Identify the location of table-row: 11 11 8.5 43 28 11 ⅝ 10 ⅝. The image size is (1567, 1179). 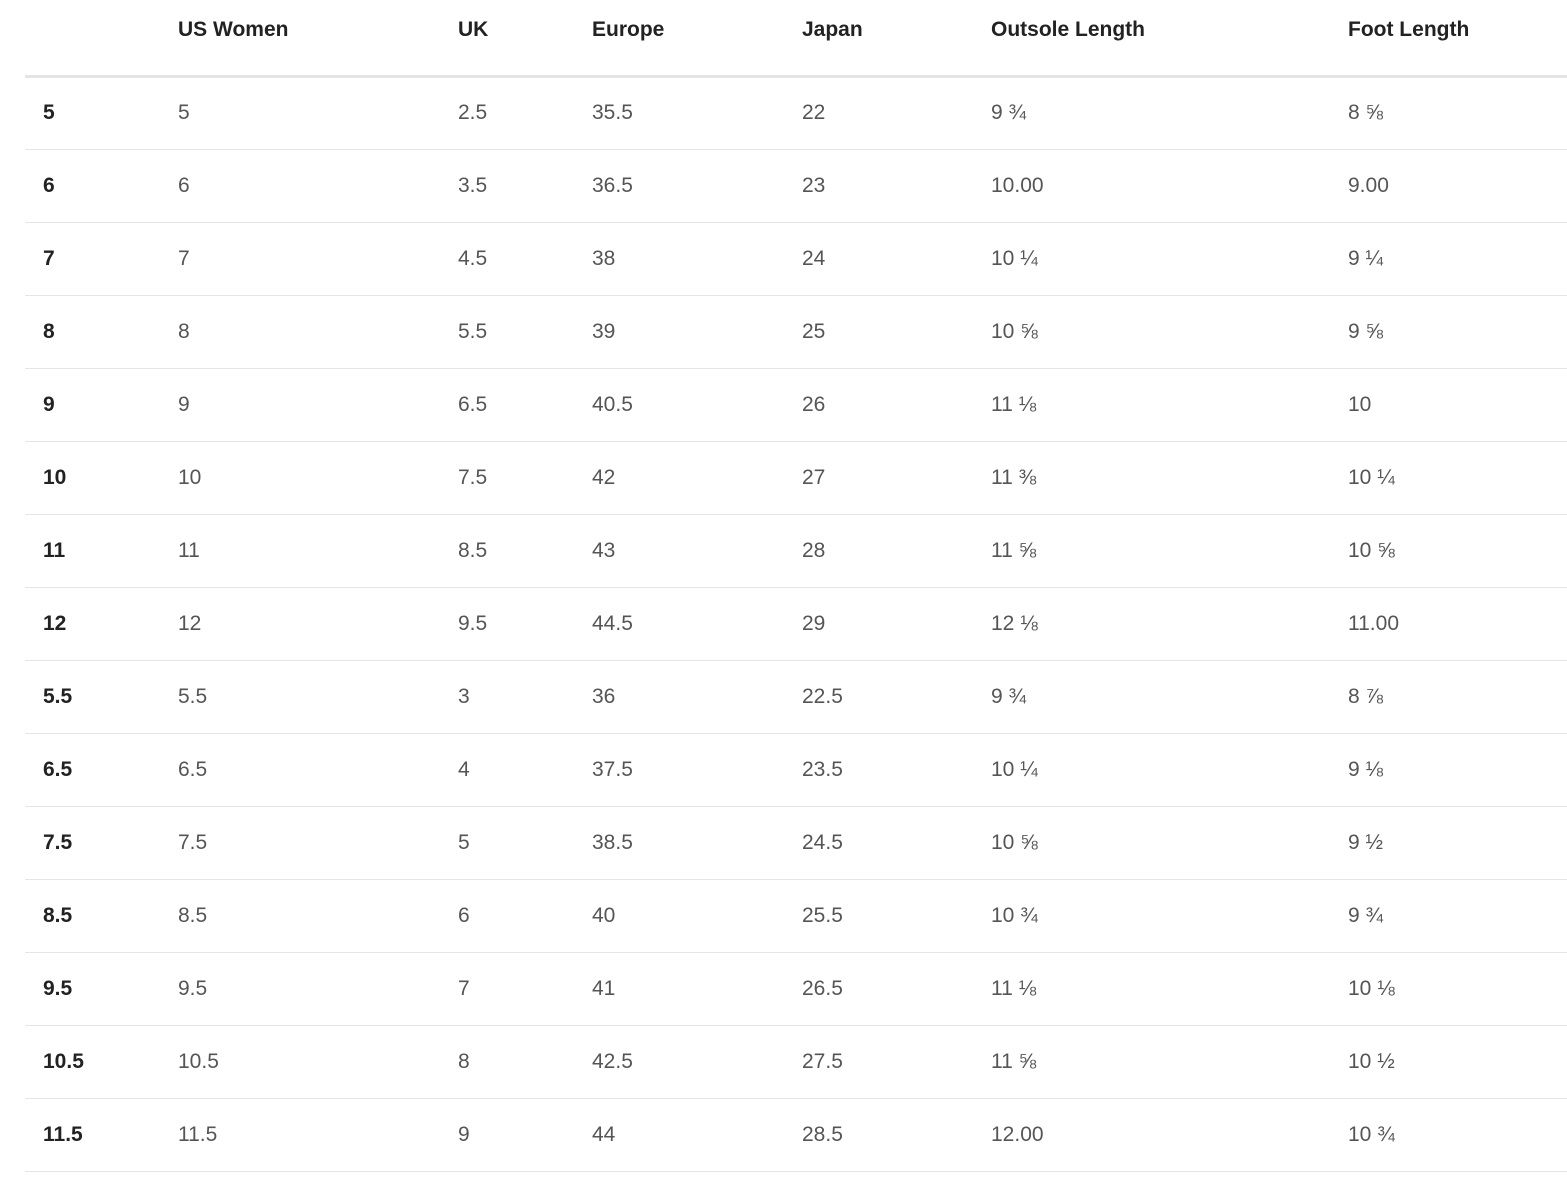
(796, 551).